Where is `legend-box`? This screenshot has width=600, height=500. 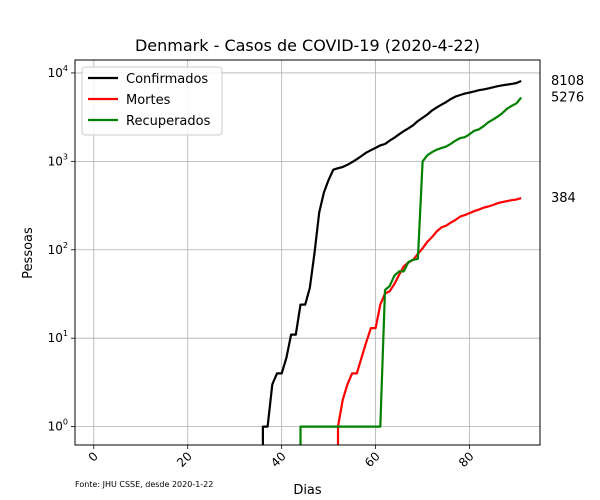 legend-box is located at coordinates (152, 101).